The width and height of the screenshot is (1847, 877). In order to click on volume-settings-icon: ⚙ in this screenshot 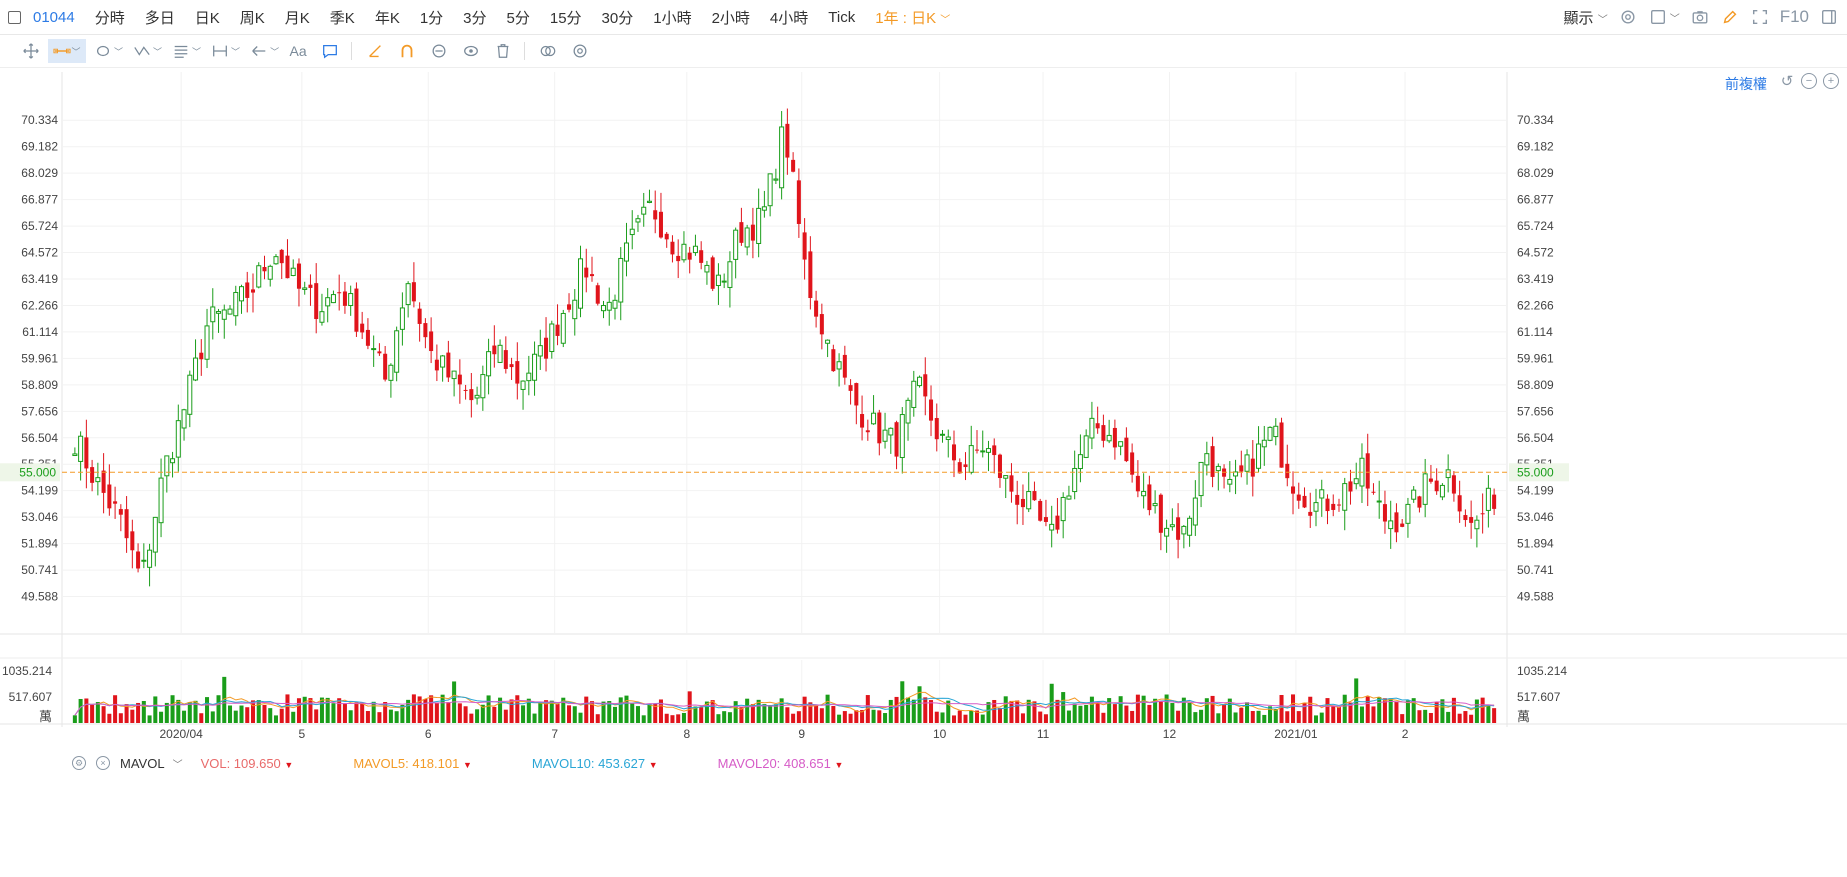, I will do `click(79, 763)`.